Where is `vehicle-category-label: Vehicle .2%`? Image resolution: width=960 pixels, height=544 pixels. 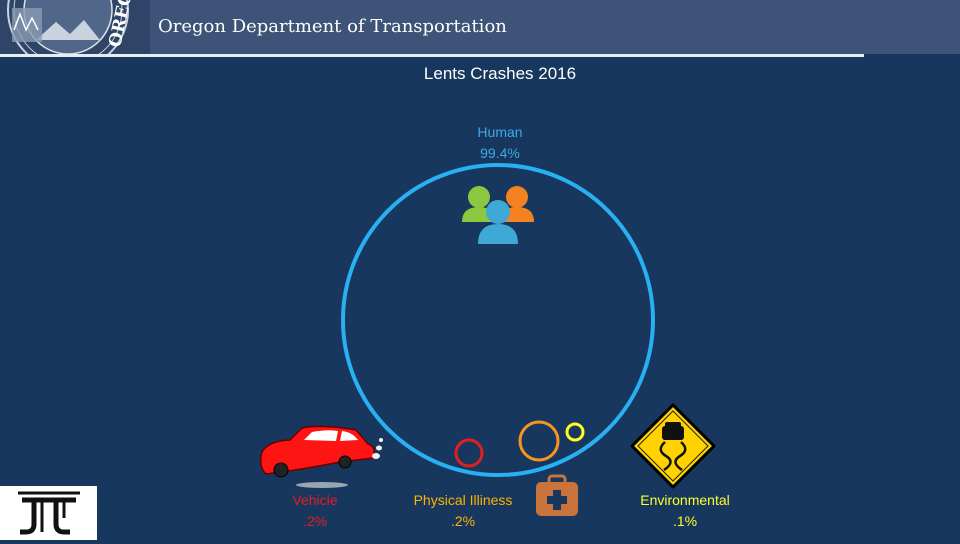 vehicle-category-label: Vehicle .2% is located at coordinates (315, 511).